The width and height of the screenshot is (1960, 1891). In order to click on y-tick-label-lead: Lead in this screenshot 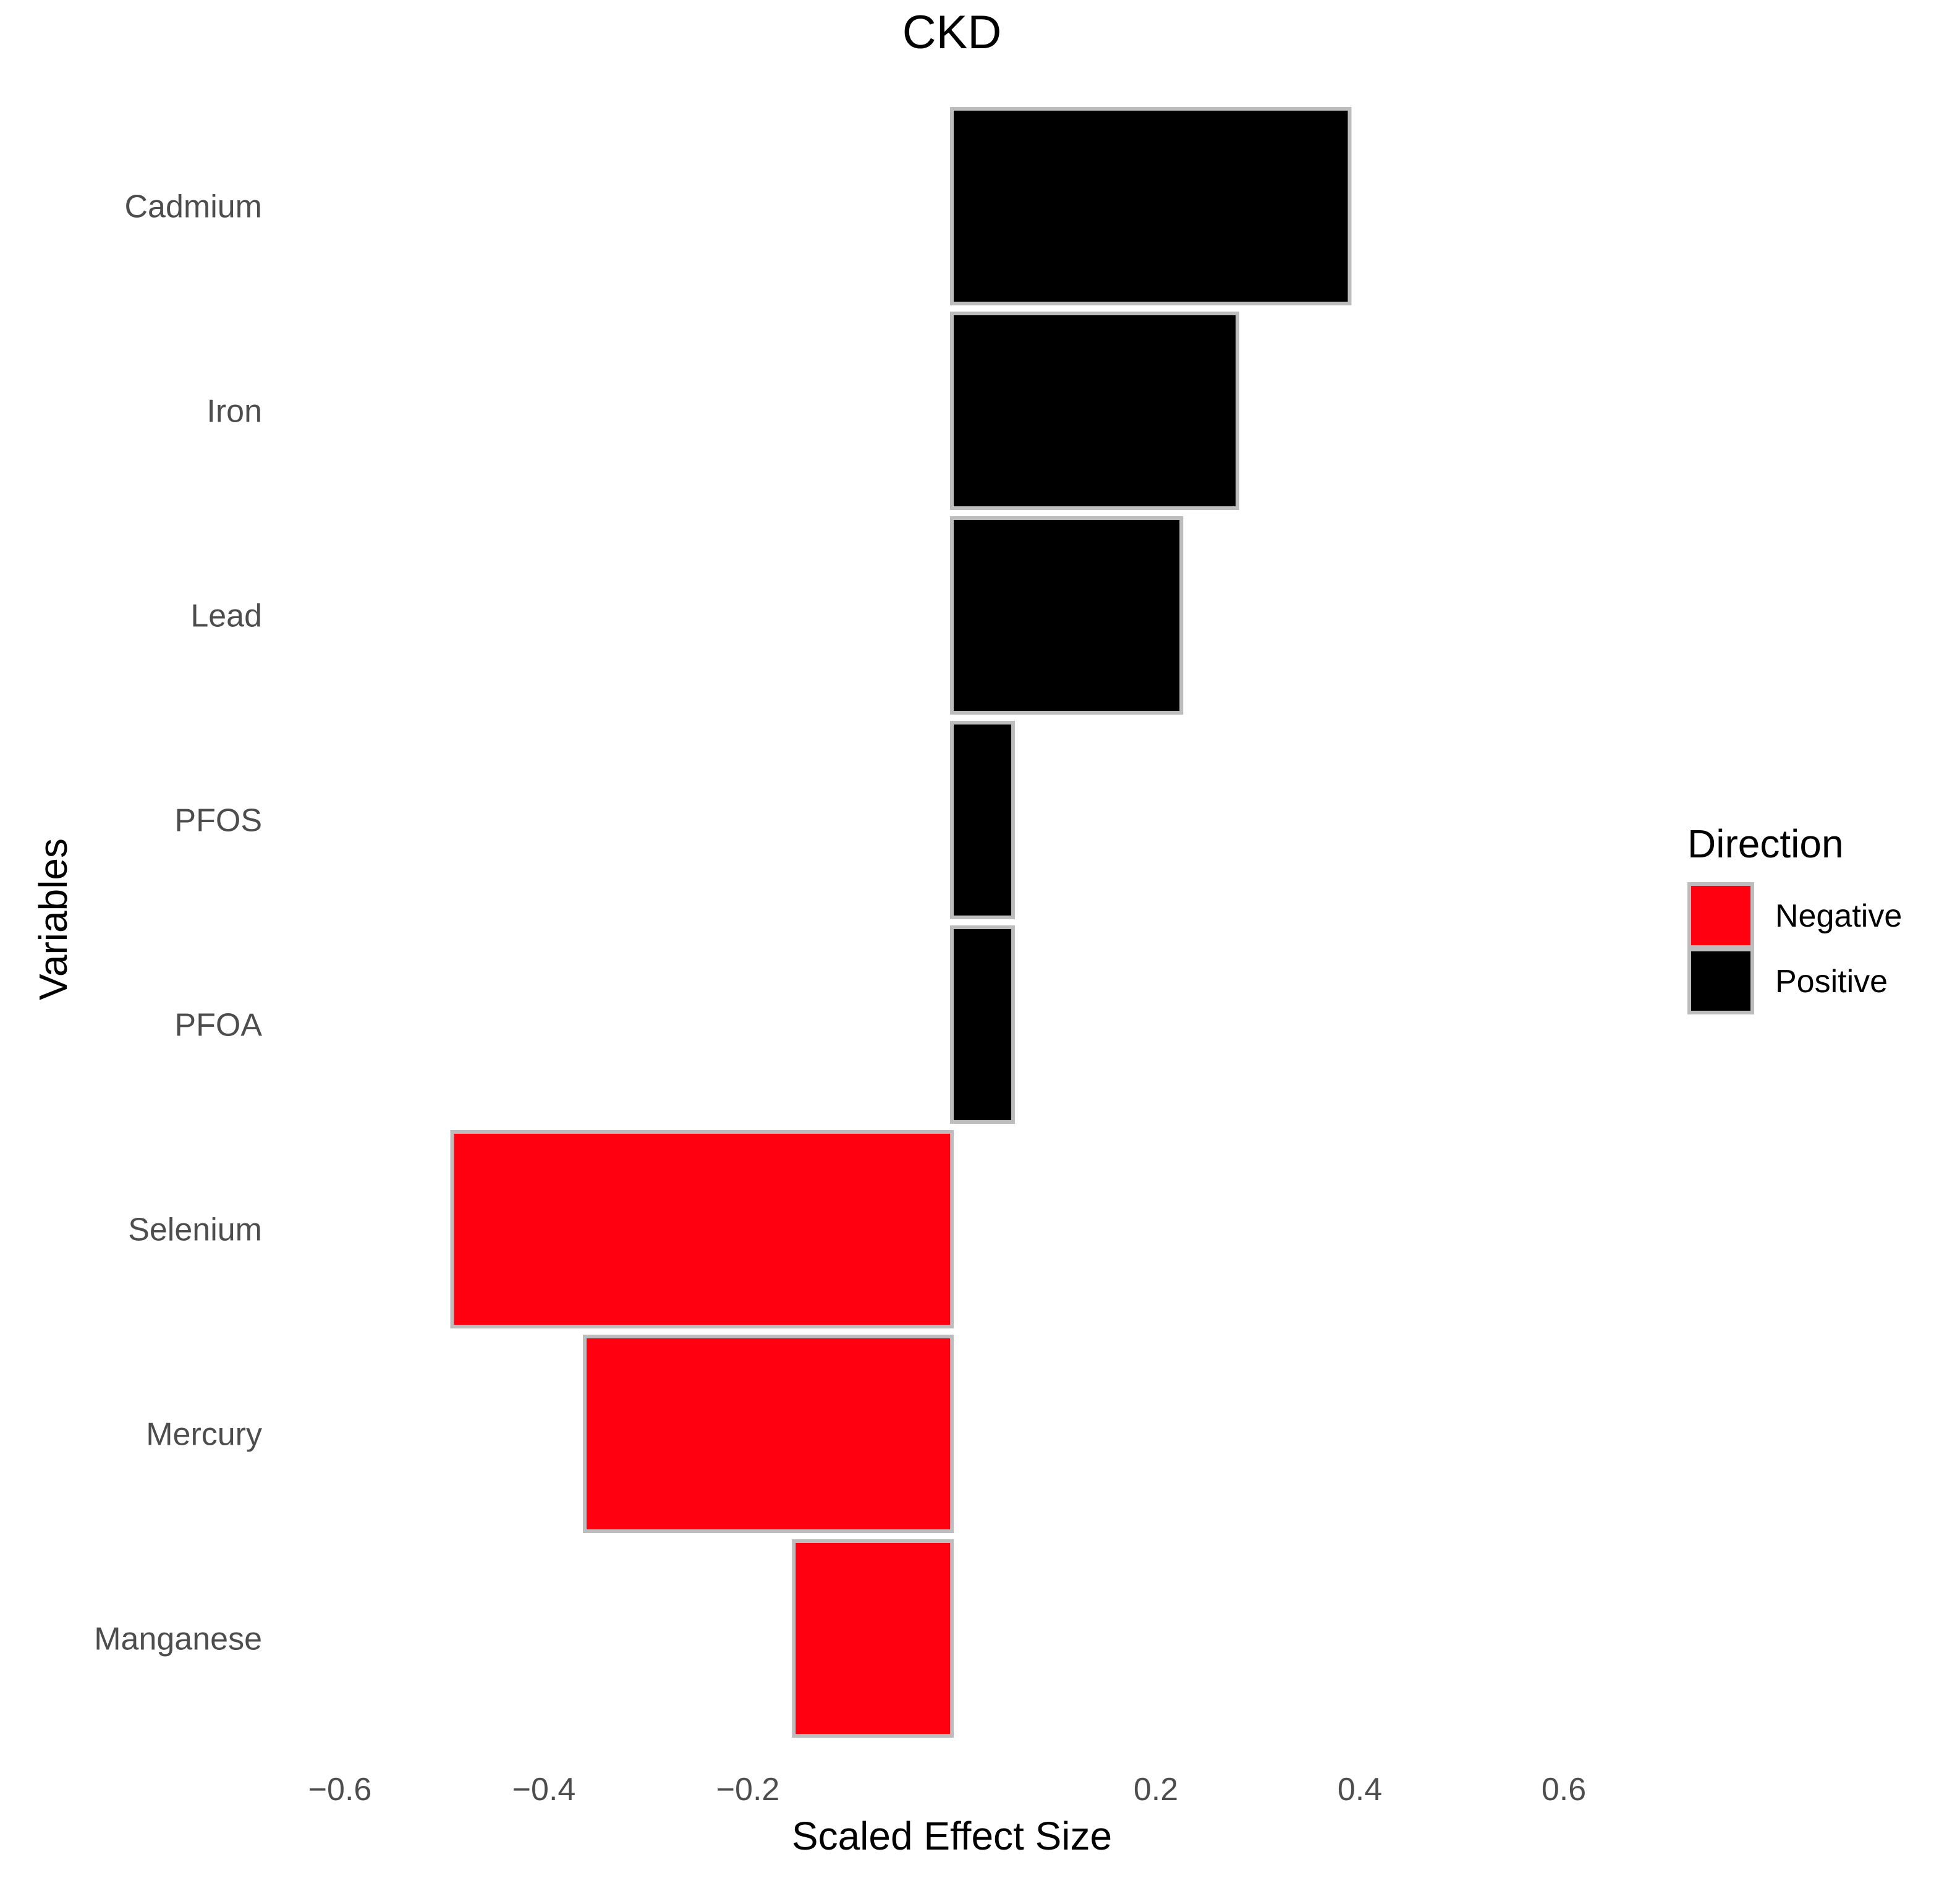, I will do `click(226, 616)`.